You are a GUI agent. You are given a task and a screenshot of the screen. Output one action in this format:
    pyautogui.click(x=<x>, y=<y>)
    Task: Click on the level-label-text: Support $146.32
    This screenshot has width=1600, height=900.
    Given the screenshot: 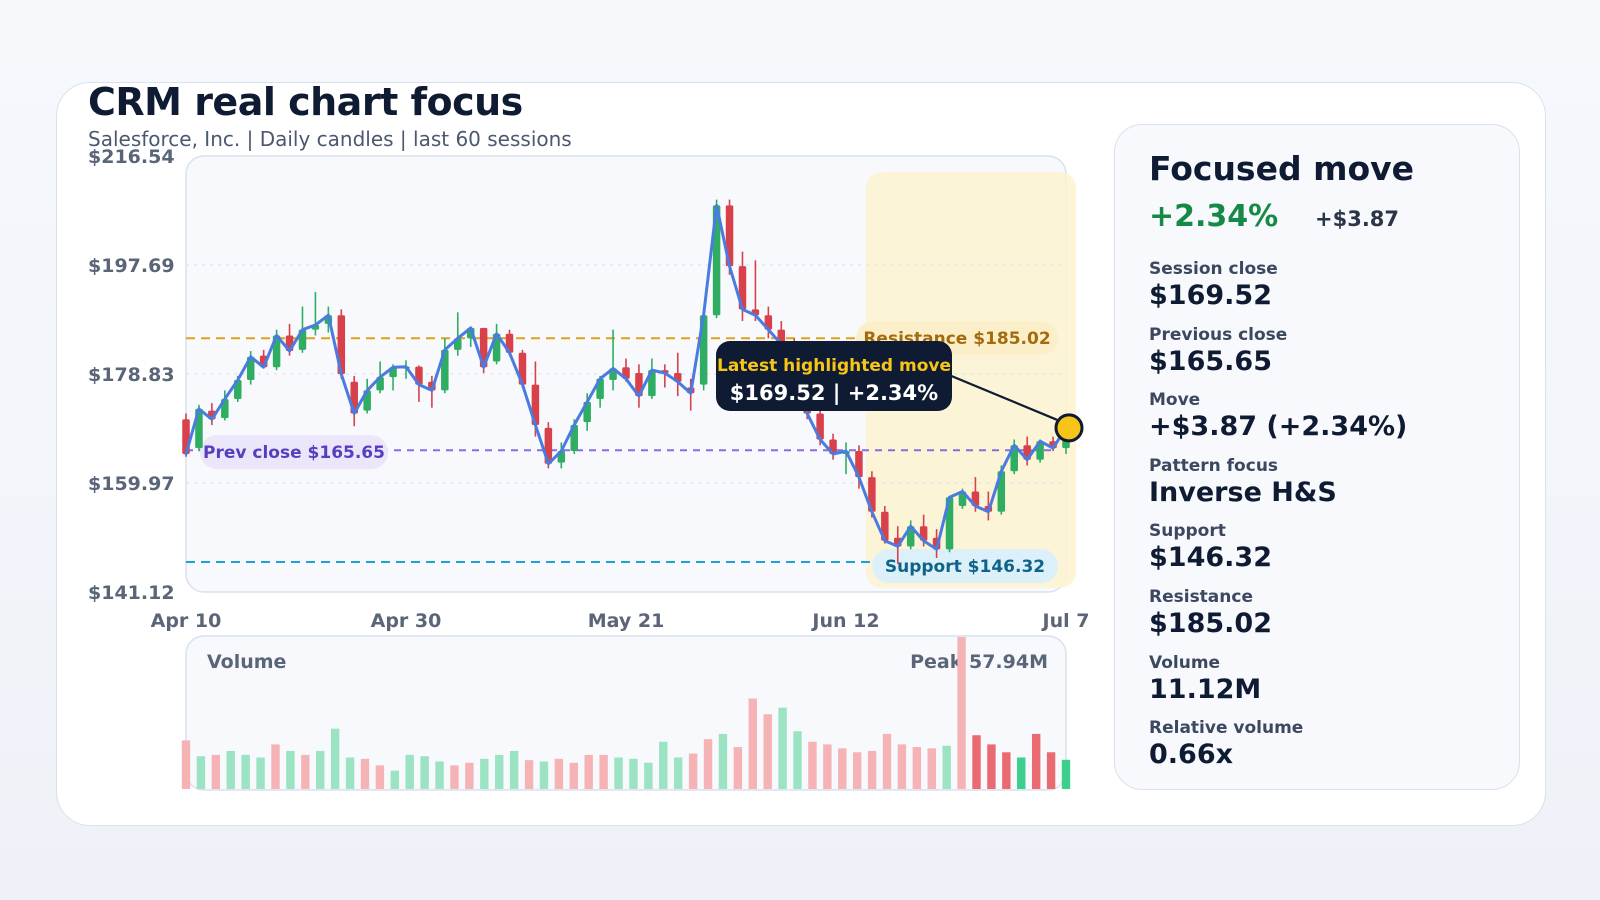 What is the action you would take?
    pyautogui.click(x=965, y=567)
    